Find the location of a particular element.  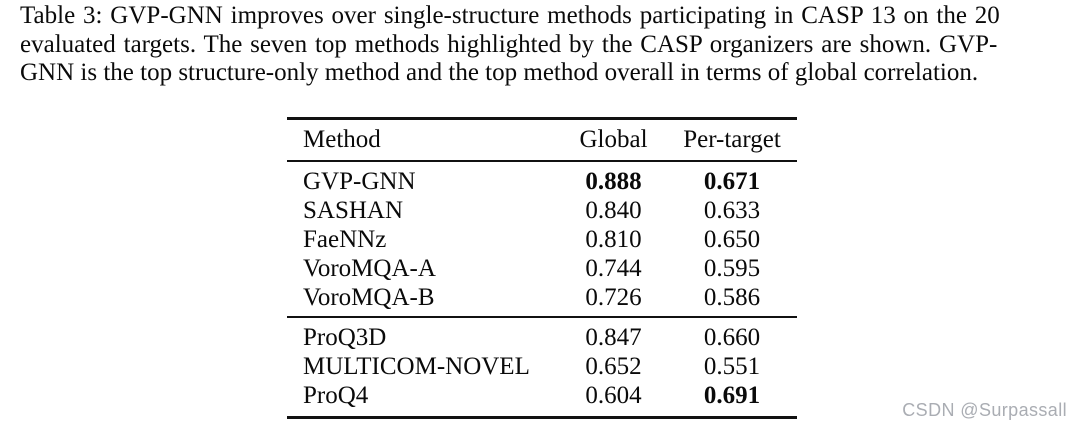

global-cell: 0.888 is located at coordinates (613, 181).